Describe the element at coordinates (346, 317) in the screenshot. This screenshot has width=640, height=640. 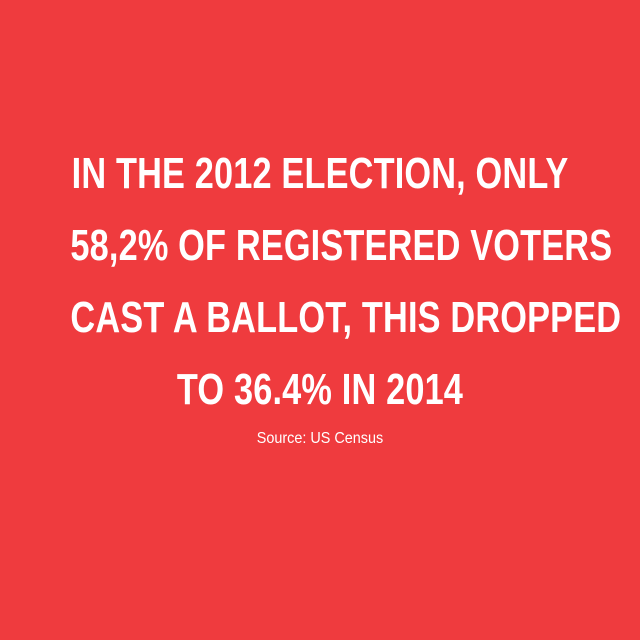
I see `headline-line-3: CAST A BALLOT, THIS DROPPED` at that location.